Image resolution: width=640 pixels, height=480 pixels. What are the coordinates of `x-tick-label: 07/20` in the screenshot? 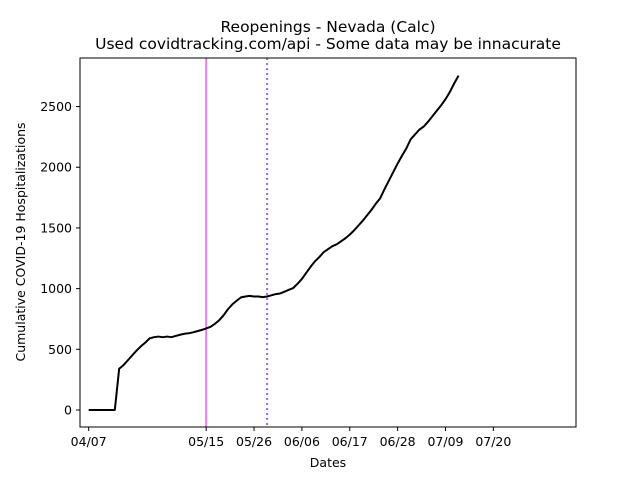 It's located at (493, 441).